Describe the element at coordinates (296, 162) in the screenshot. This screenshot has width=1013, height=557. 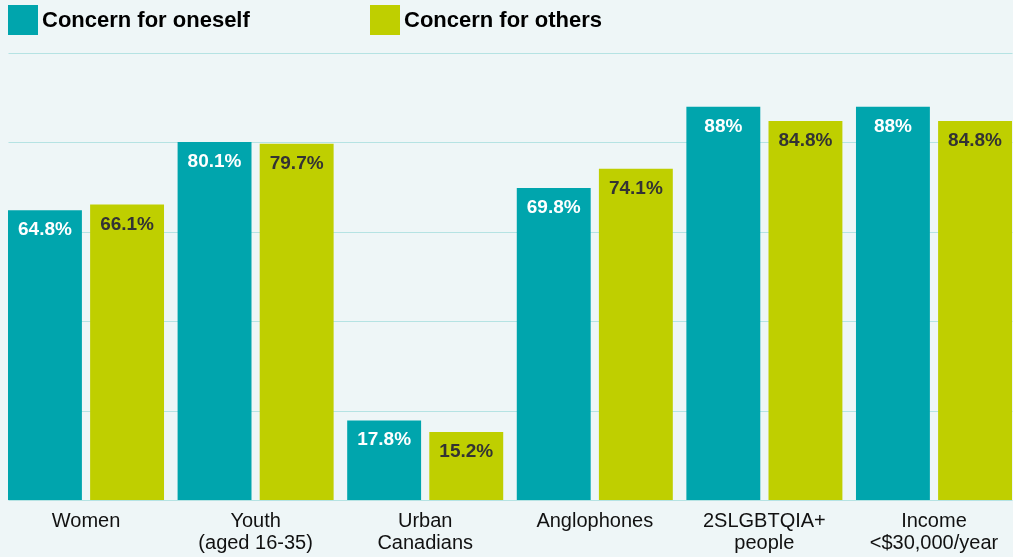
I see `data-label: 79.7%` at that location.